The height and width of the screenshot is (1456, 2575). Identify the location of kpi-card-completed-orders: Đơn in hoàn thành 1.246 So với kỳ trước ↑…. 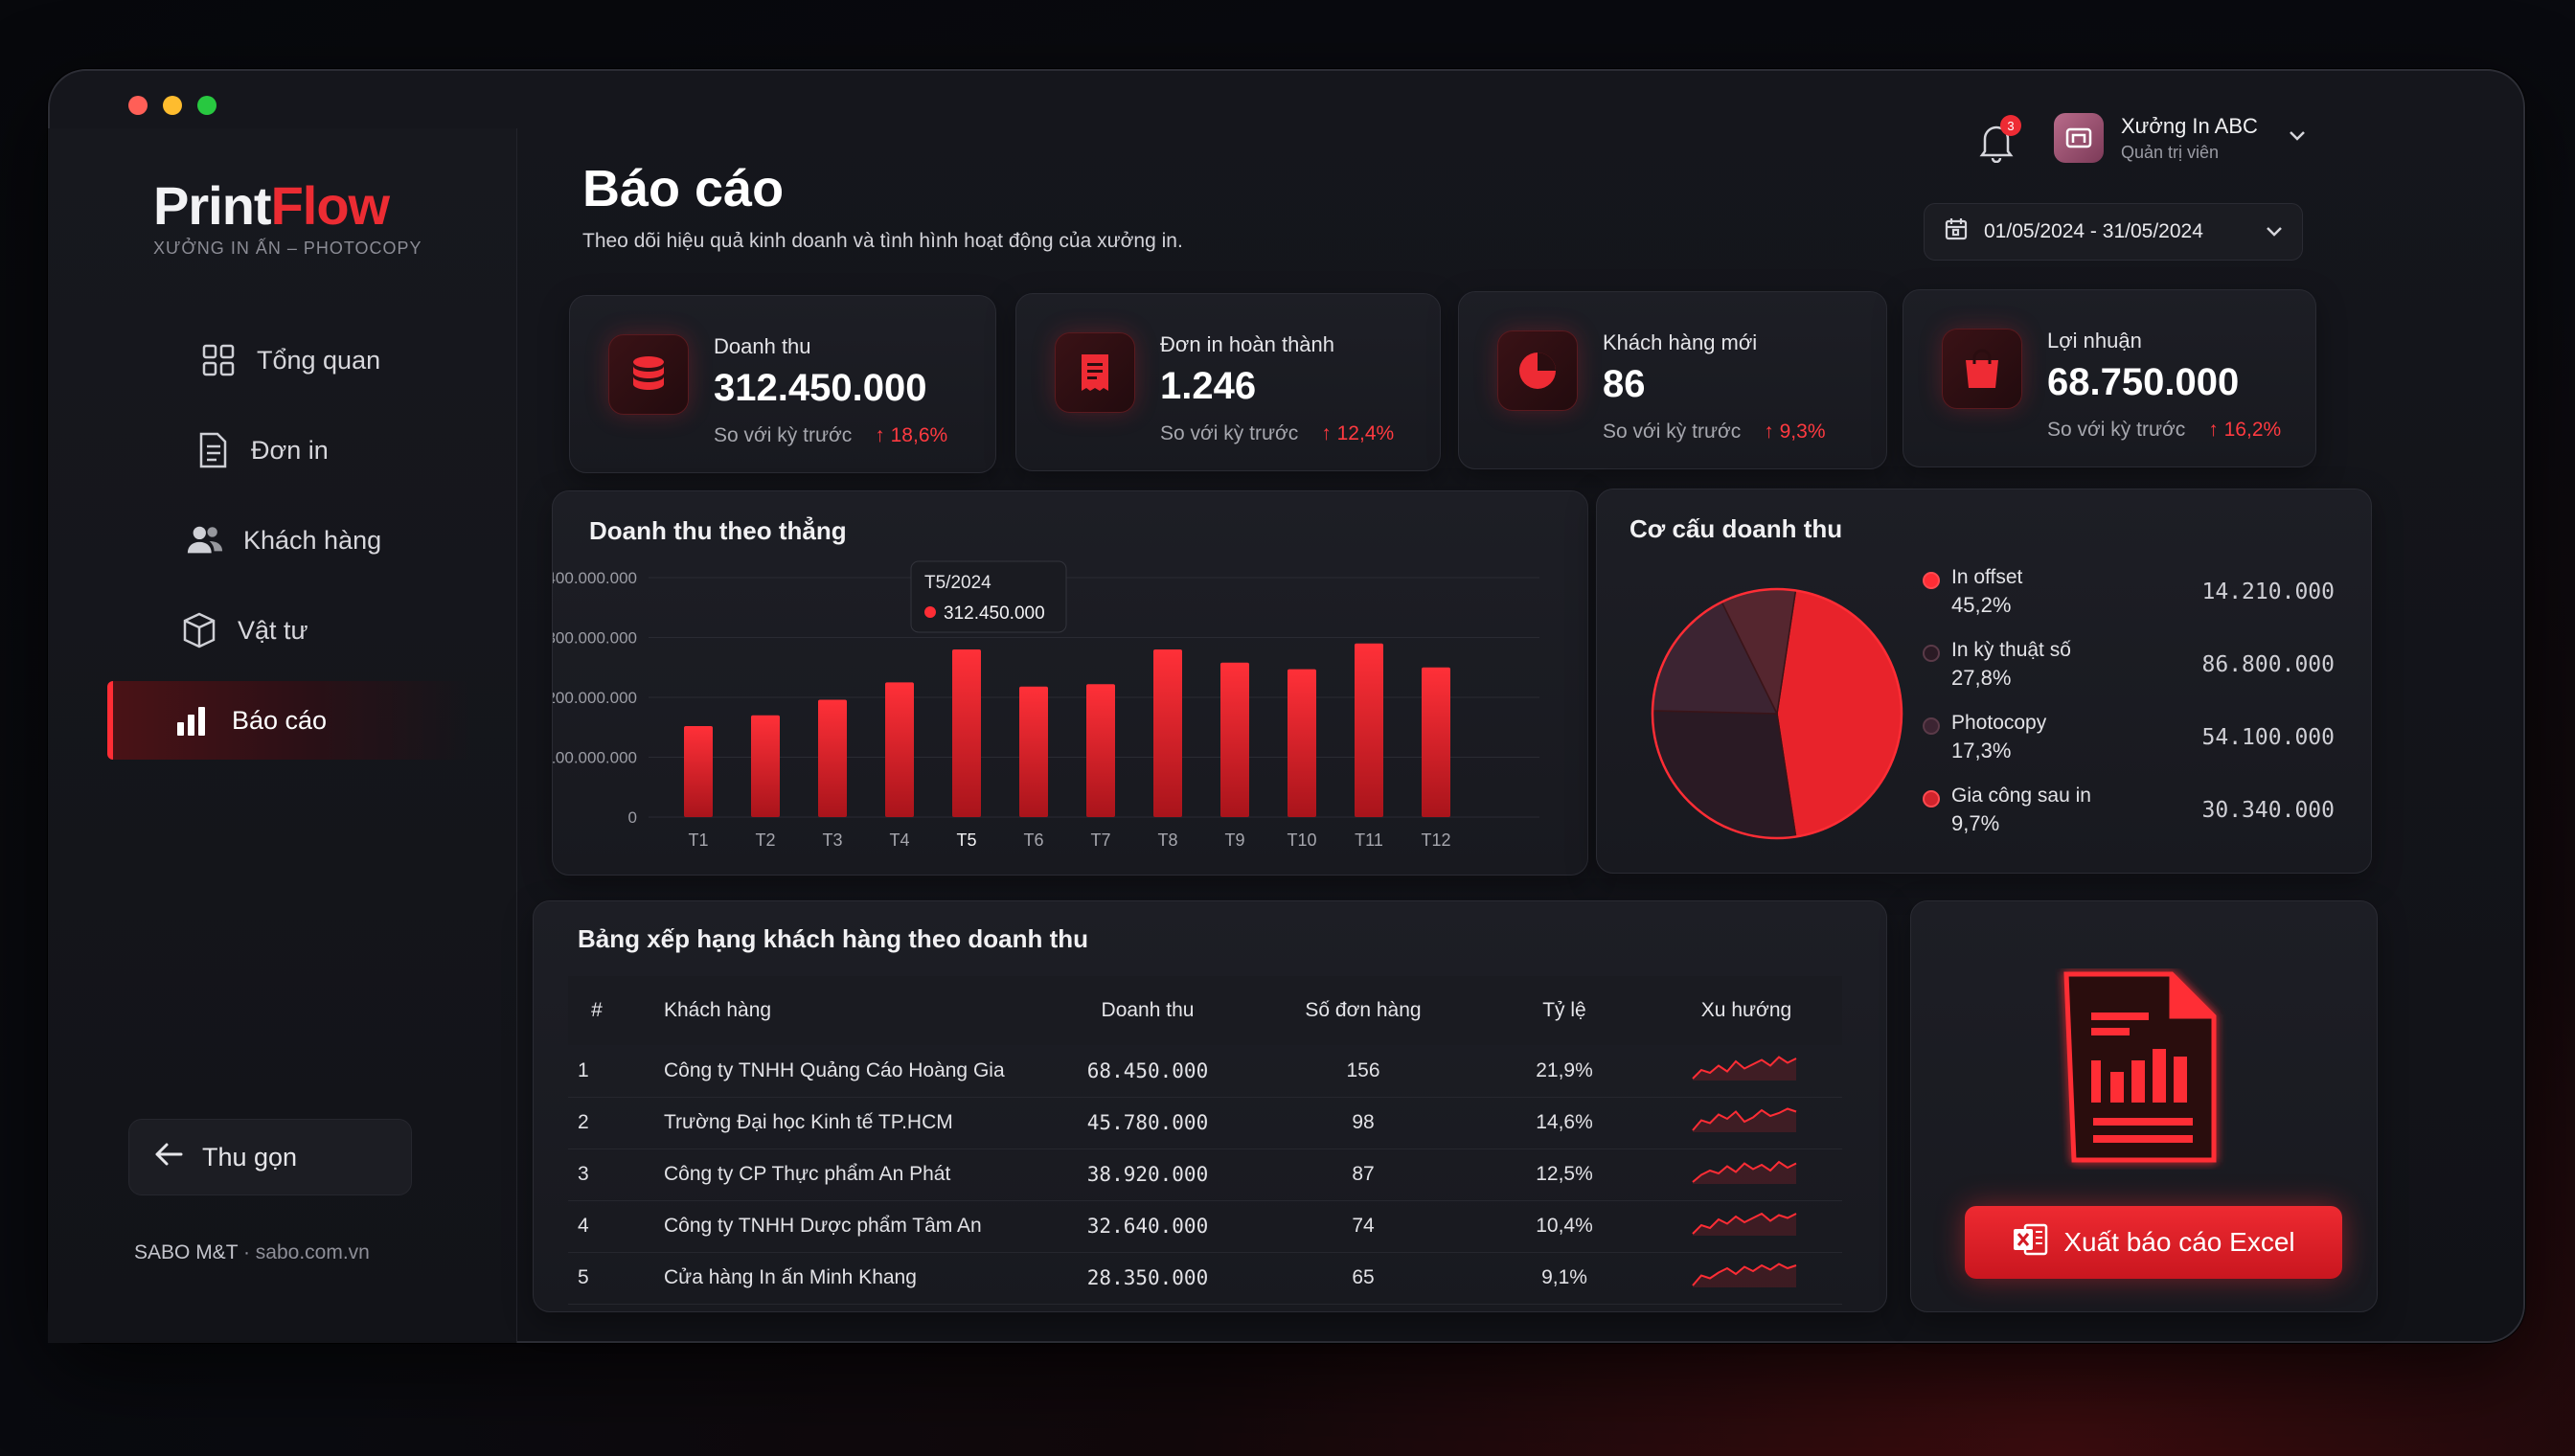
(1228, 382).